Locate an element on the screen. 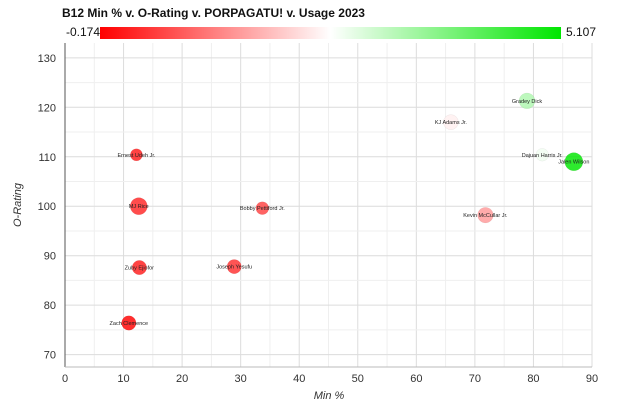 The height and width of the screenshot is (405, 624). point-label: Gradey Dick is located at coordinates (527, 102).